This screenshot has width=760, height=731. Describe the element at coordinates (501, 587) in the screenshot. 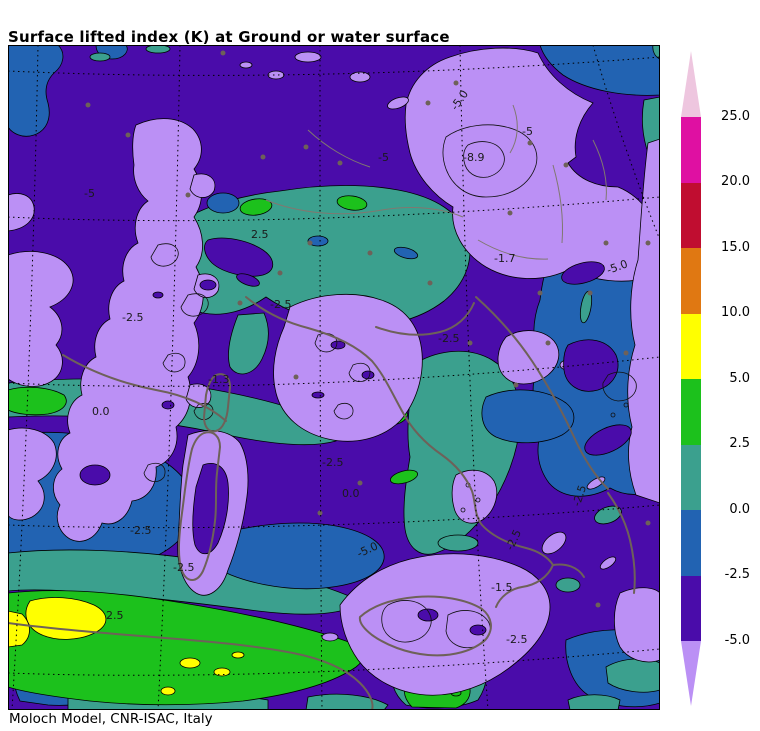

I see `contour-label: -1.5` at that location.